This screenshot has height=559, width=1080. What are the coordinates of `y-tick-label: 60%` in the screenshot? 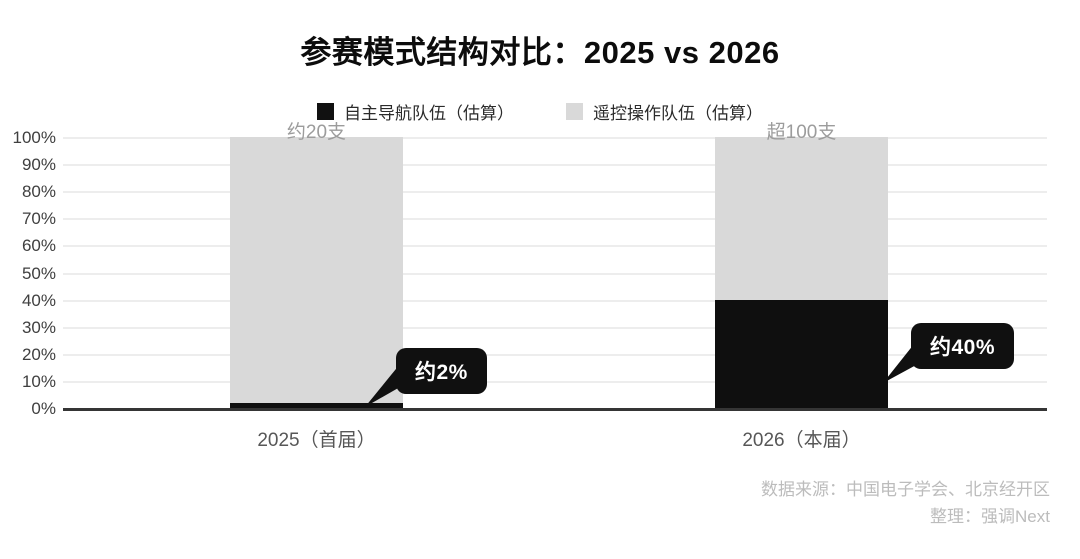 It's located at (38, 245).